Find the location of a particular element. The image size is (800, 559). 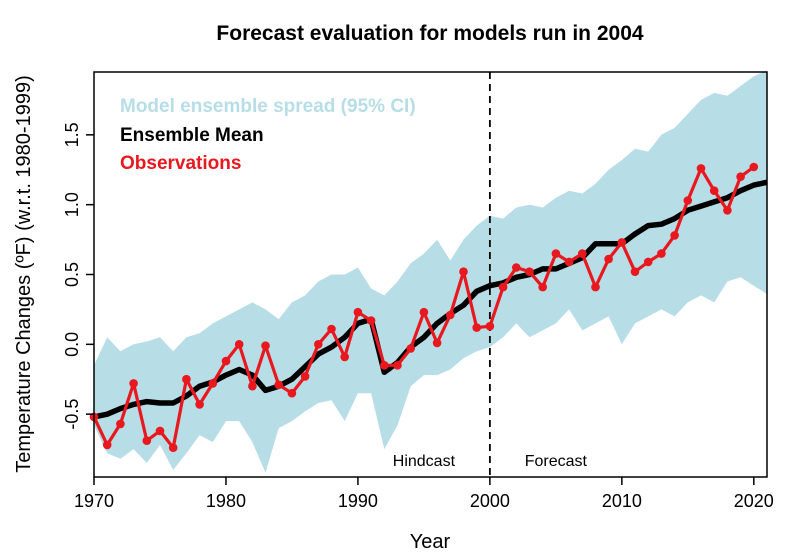

y-tick-label-1.5: 1.5 is located at coordinates (72, 134).